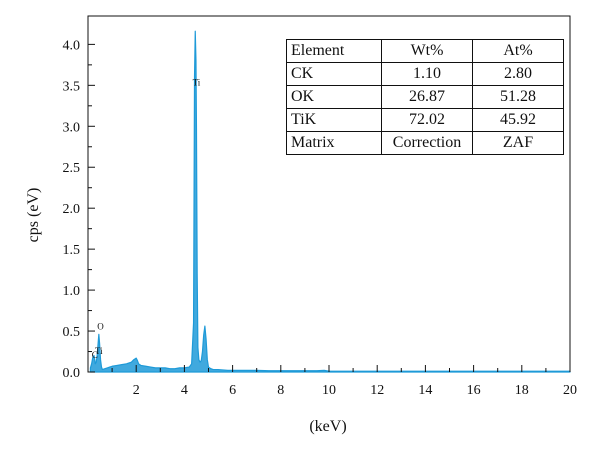 The image size is (600, 459). I want to click on table-row: OK 26.87 51.28, so click(425, 97).